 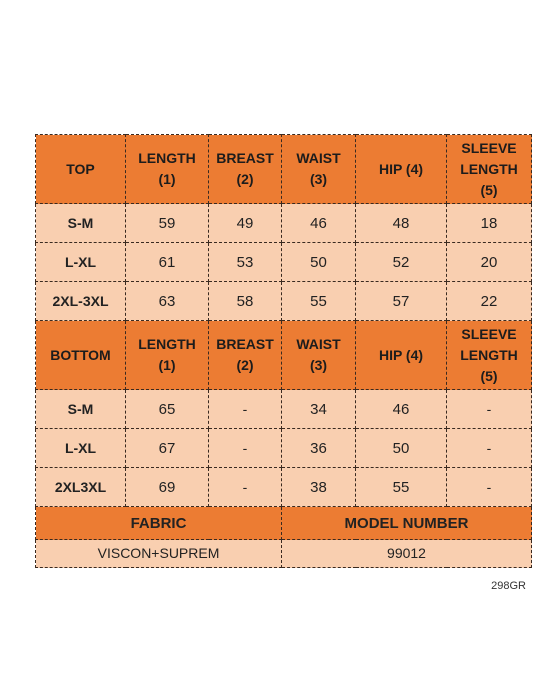 I want to click on model-number-value: 99012, so click(x=406, y=553).